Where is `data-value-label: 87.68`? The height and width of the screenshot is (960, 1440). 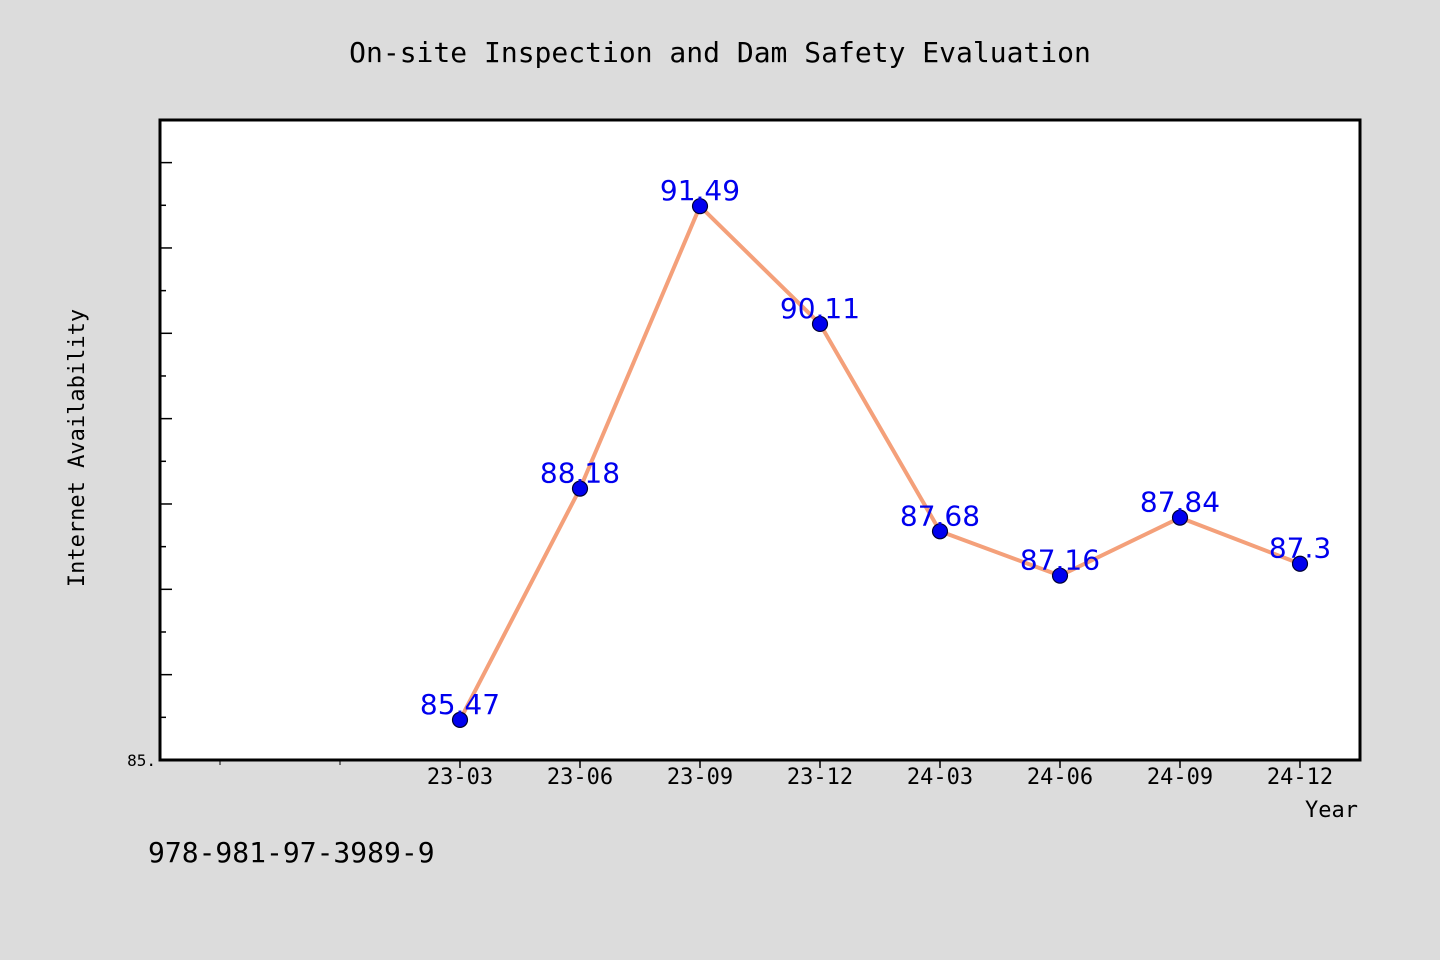
data-value-label: 87.68 is located at coordinates (940, 515).